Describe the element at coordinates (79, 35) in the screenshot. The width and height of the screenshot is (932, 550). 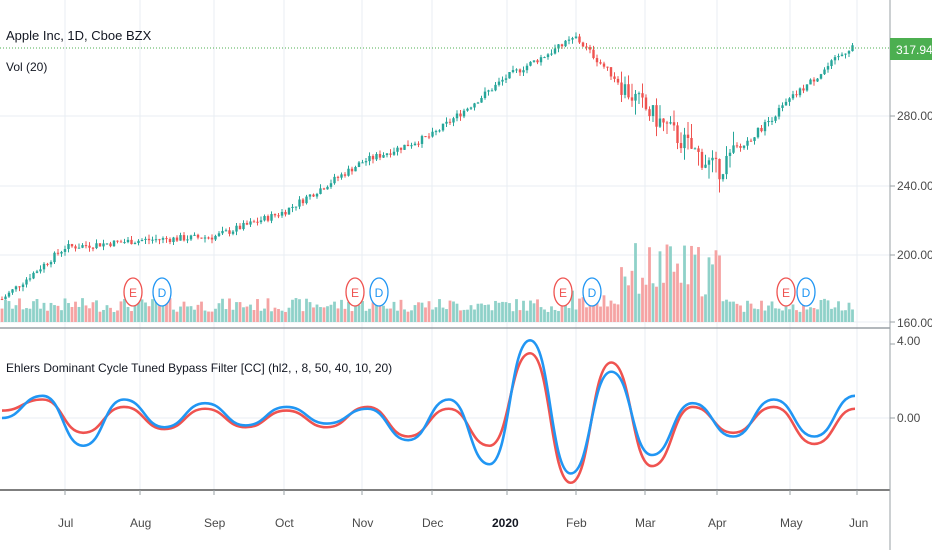
I see `symbol-title: Apple Inc, 1D, Cboe BZX` at that location.